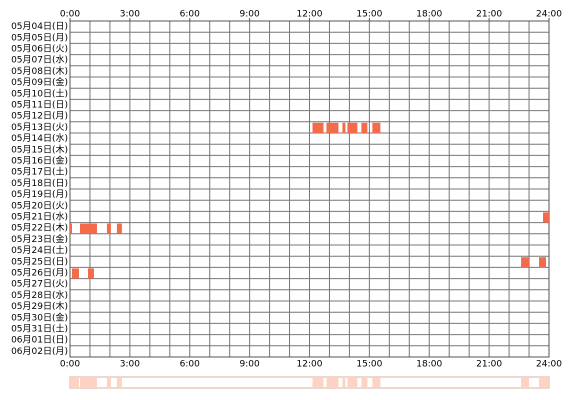  I want to click on row-label: 05月23日(金), so click(39, 239).